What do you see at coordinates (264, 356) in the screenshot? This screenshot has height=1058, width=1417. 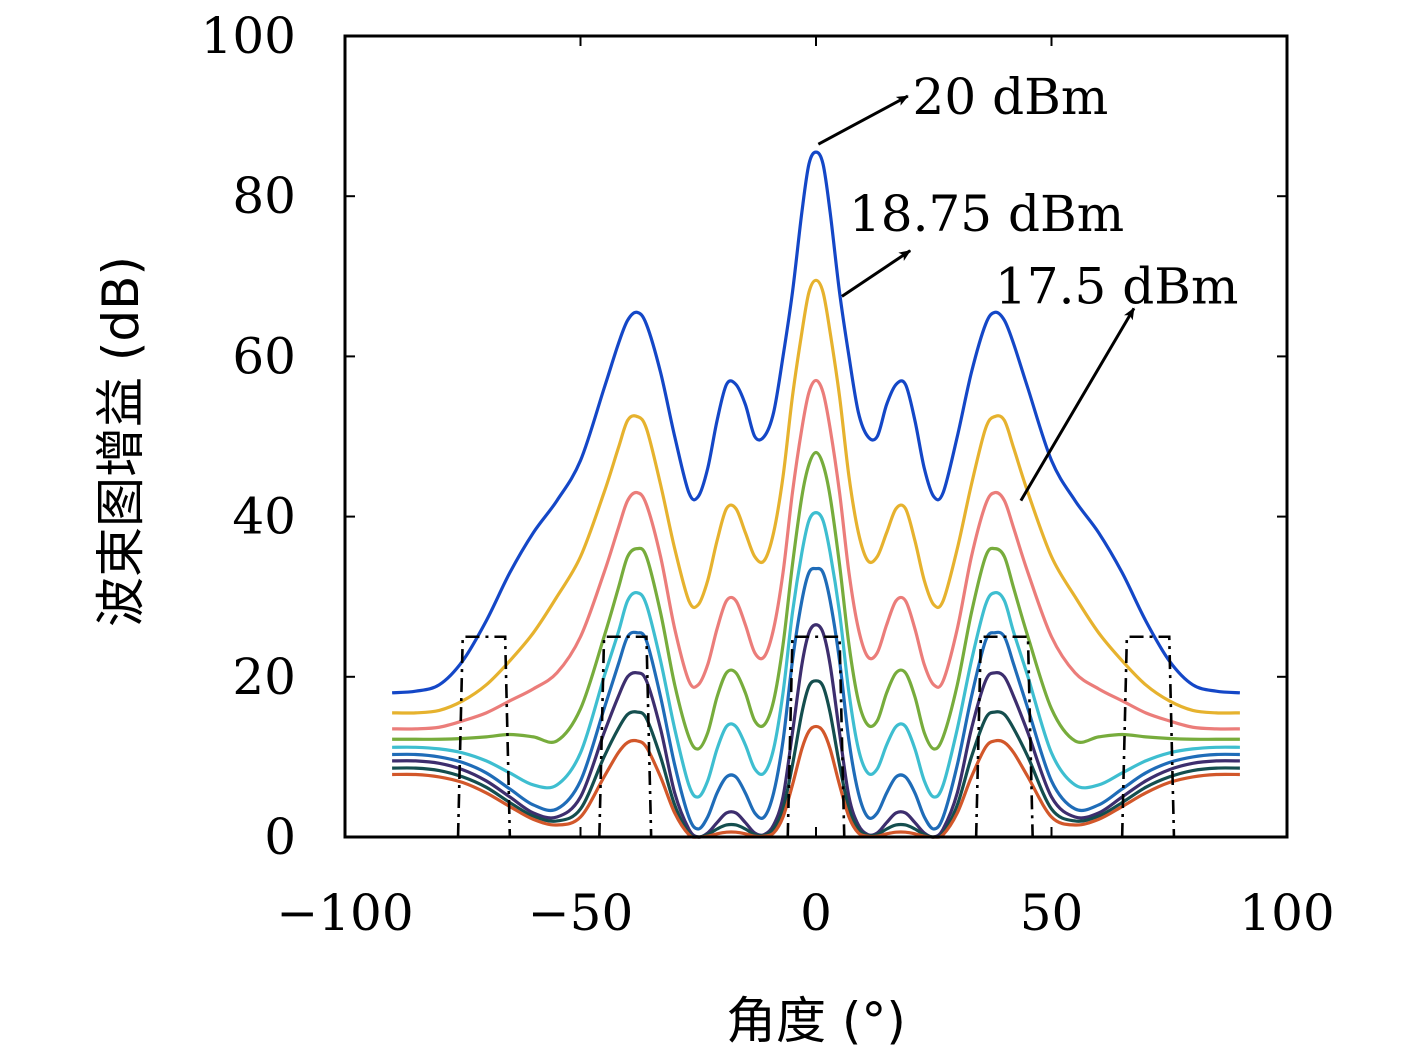 I see `y-tick-label: 60` at bounding box center [264, 356].